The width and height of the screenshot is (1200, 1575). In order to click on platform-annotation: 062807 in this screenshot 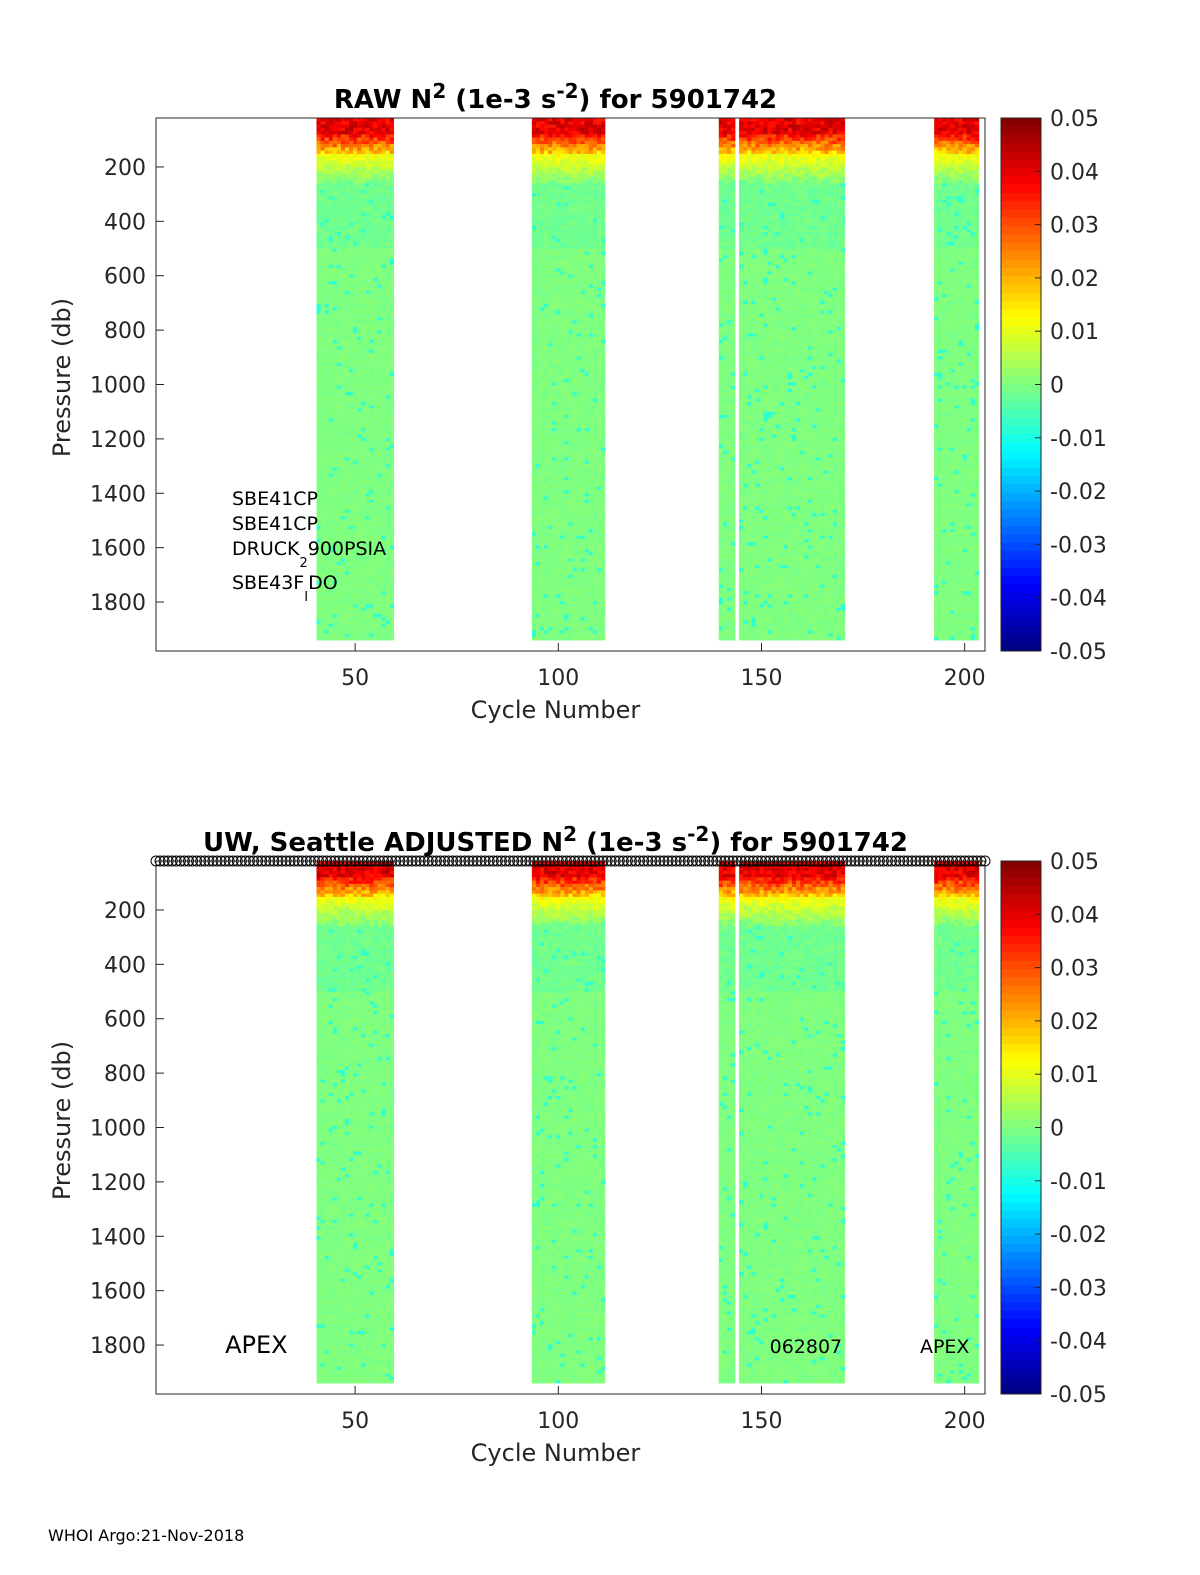, I will do `click(806, 1347)`.